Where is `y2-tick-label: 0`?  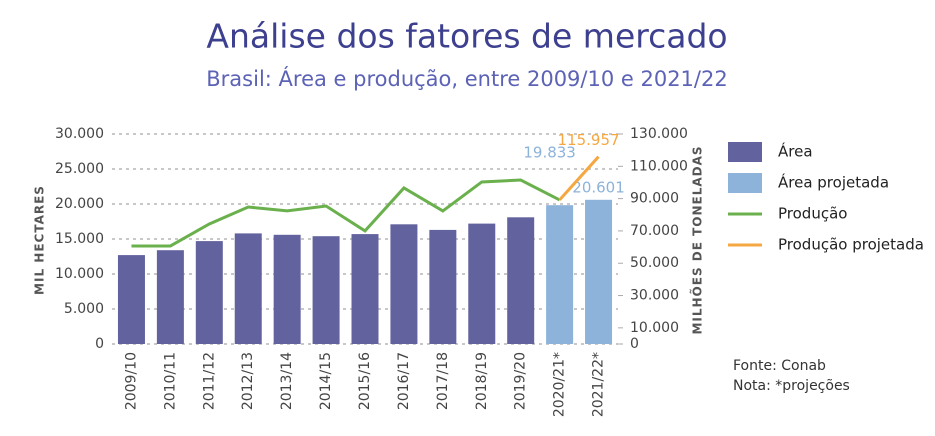 y2-tick-label: 0 is located at coordinates (634, 344).